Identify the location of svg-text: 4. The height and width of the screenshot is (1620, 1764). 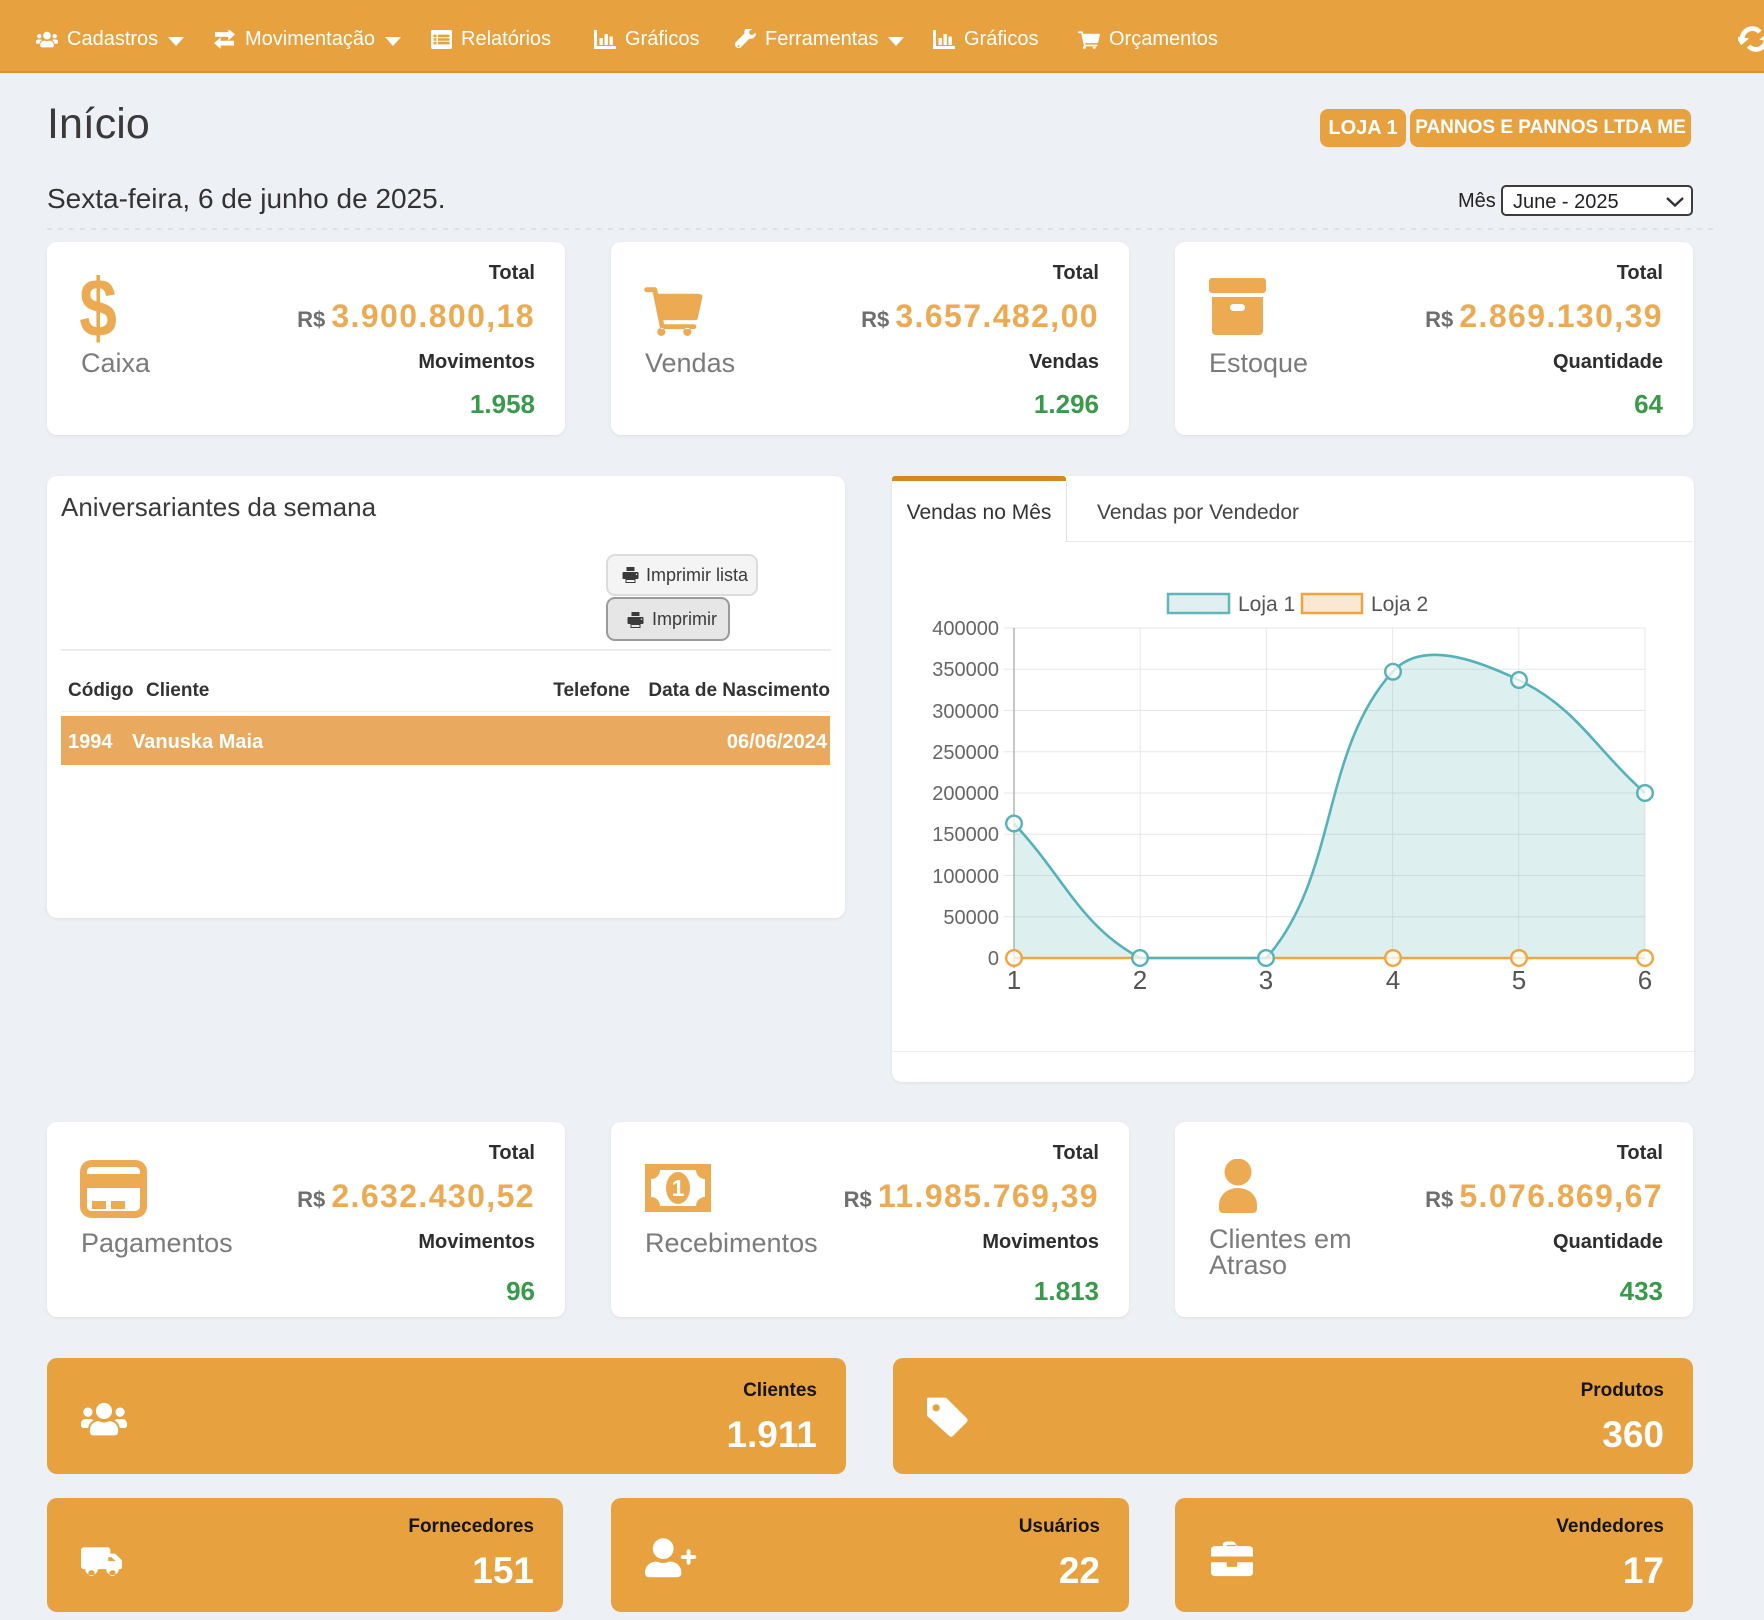
(1393, 980).